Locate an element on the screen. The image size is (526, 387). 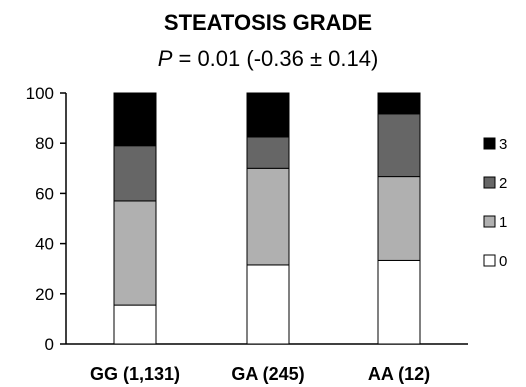
x-category-label: AA (12) is located at coordinates (399, 374).